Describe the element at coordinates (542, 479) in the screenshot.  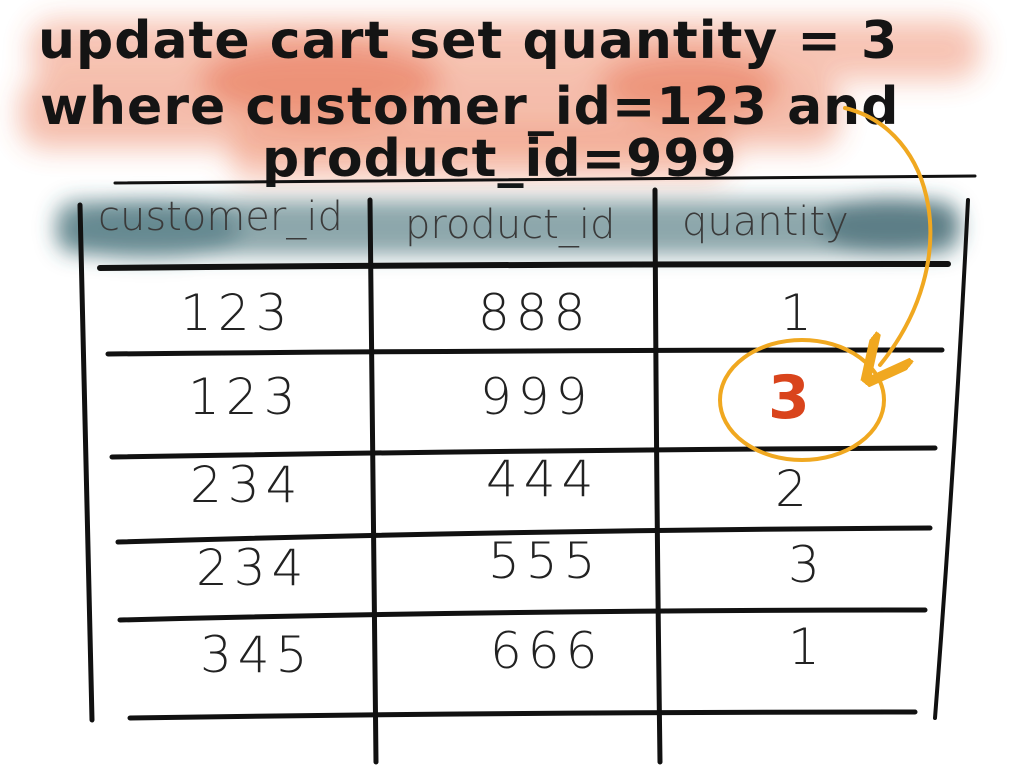
I see `cell-product-id: 444` at that location.